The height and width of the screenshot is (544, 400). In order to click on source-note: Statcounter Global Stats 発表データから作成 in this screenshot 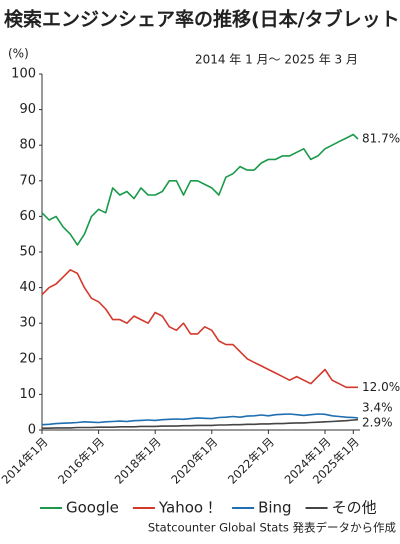, I will do `click(272, 528)`.